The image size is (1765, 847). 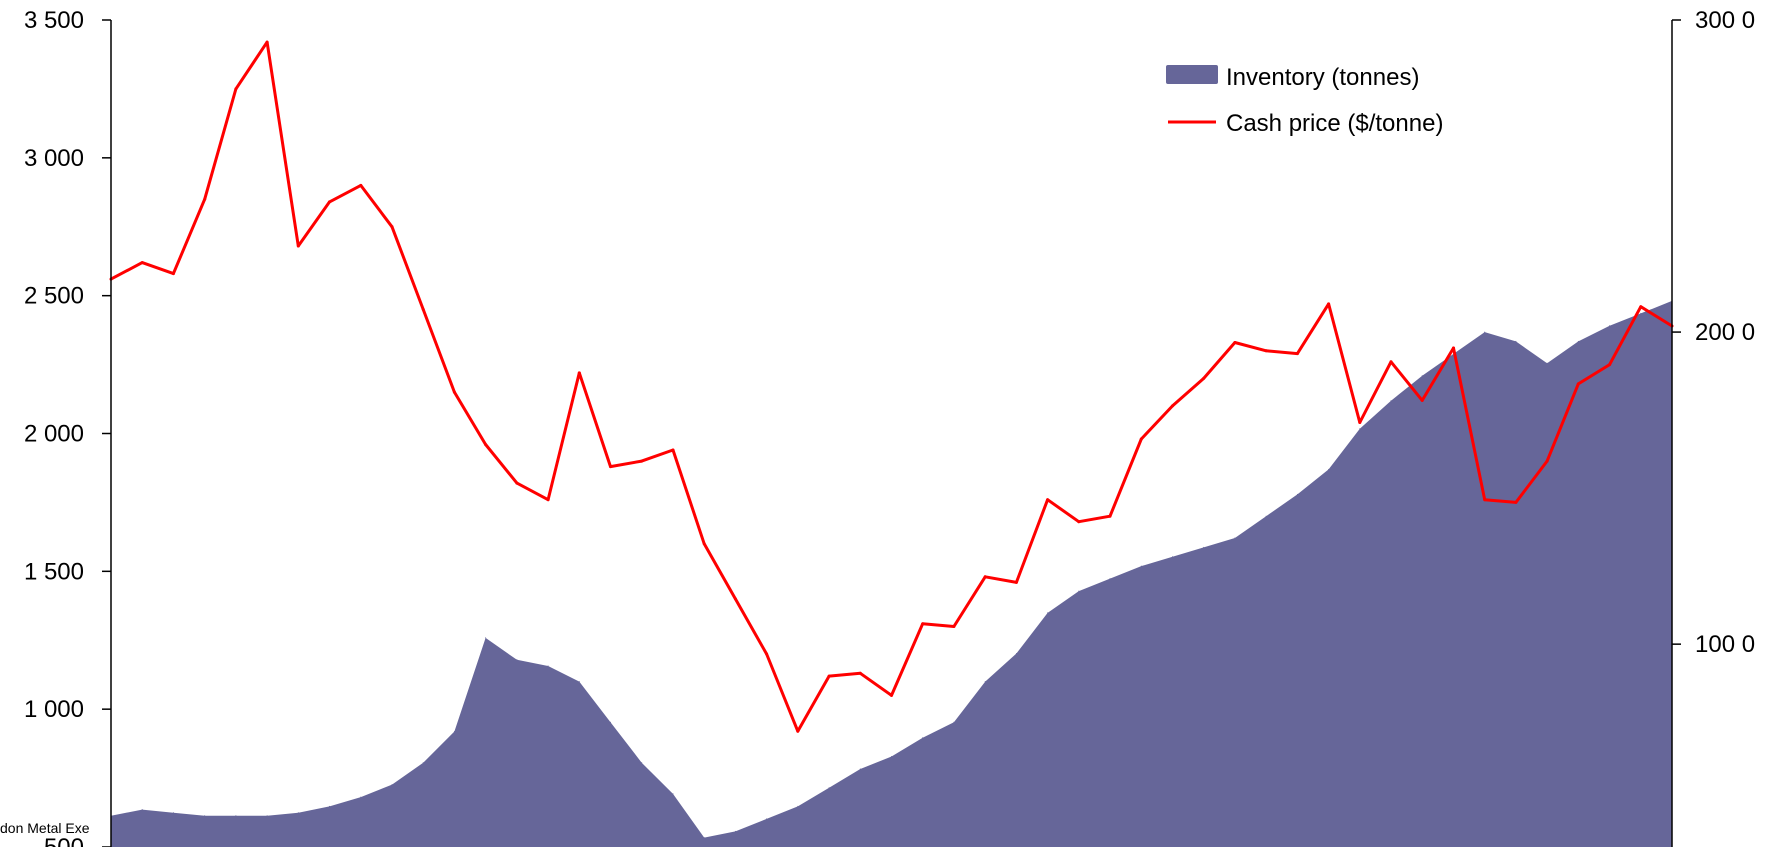 I want to click on left-tick-label: 3 500, so click(x=54, y=20).